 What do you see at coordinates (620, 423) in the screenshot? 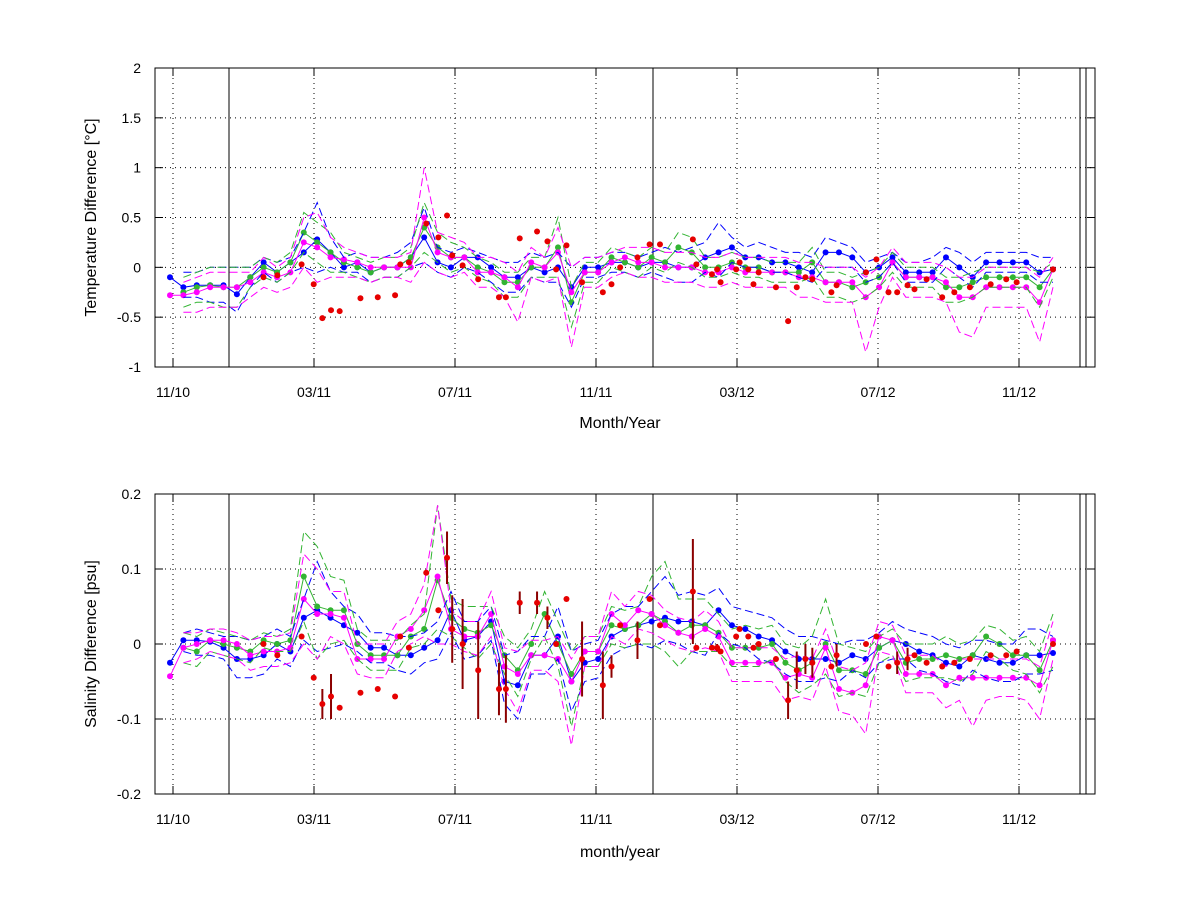
I see `x-axis-label: Month/Year` at bounding box center [620, 423].